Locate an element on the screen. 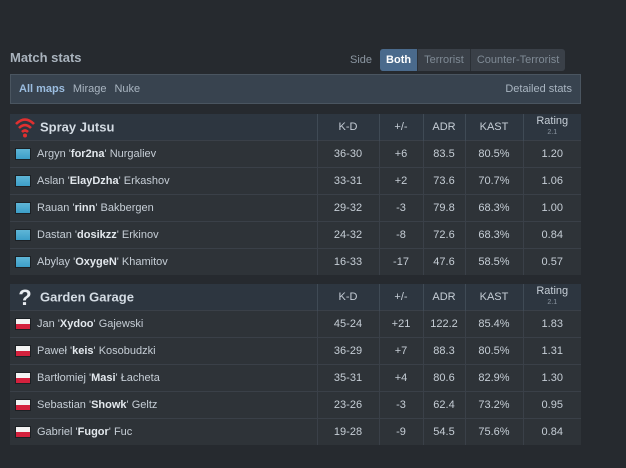 The width and height of the screenshot is (626, 468). kazakhstan-flag-icon is located at coordinates (23, 154).